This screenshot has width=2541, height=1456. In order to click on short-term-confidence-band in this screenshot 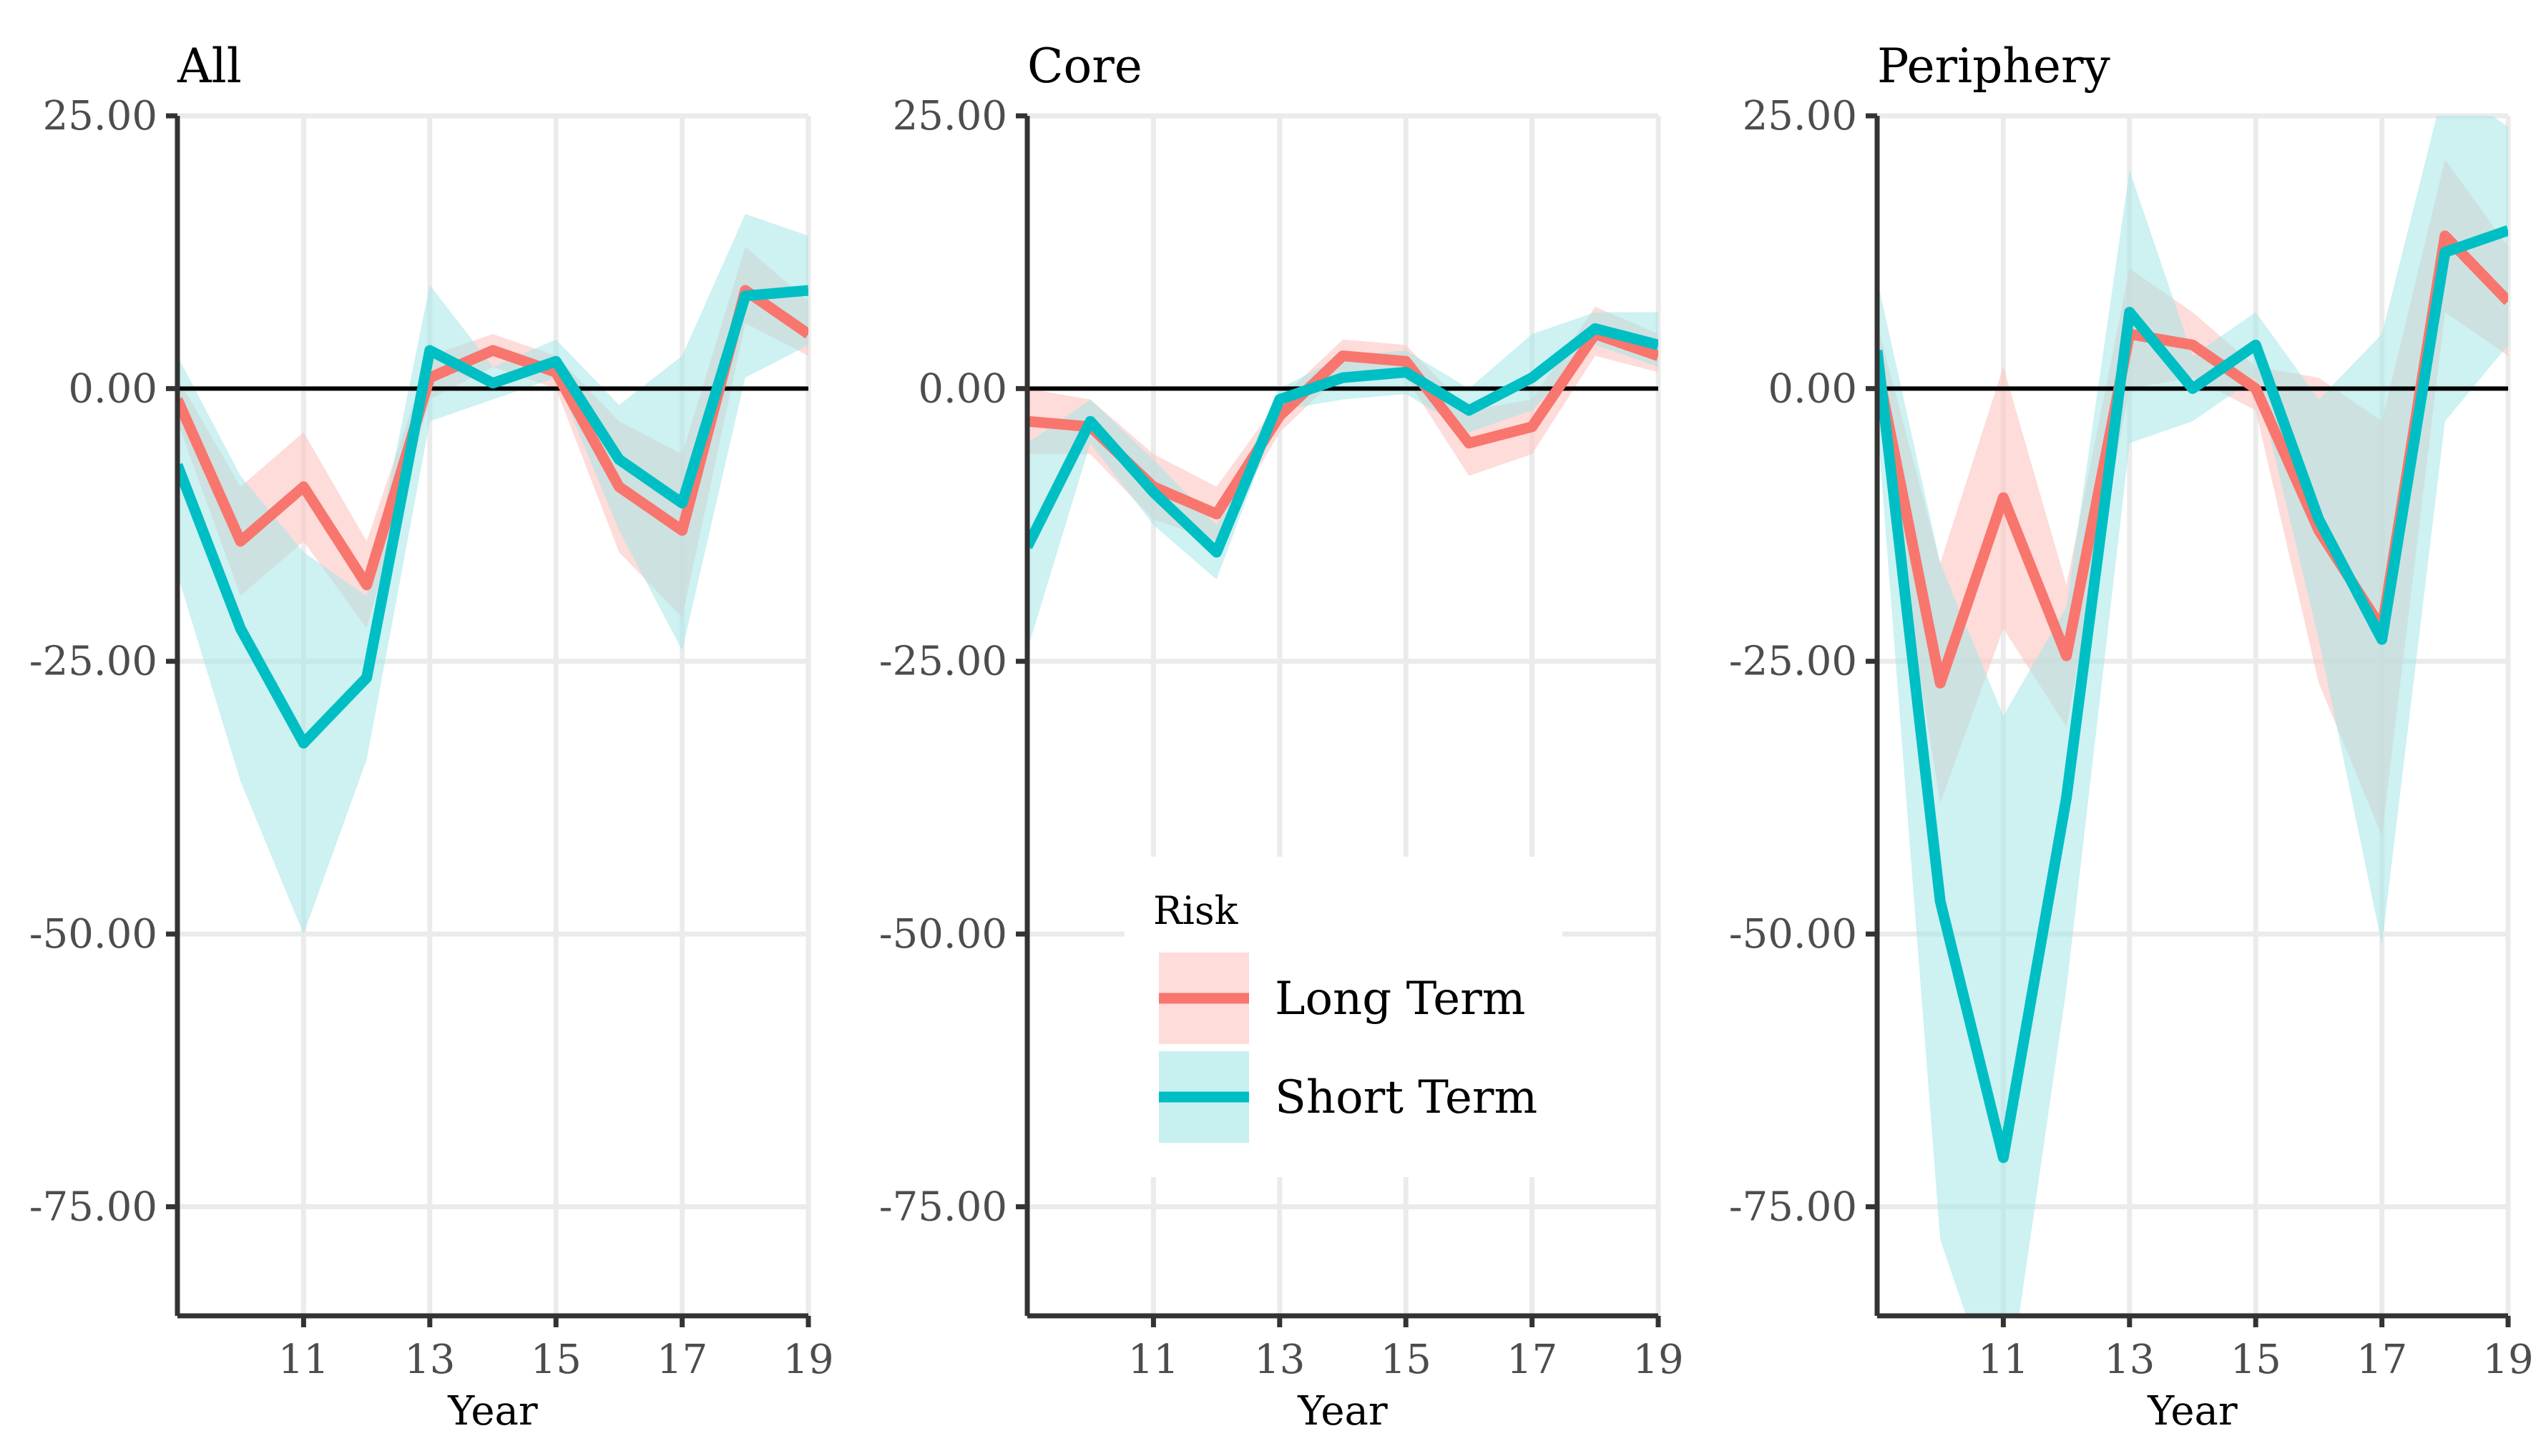, I will do `click(492, 574)`.